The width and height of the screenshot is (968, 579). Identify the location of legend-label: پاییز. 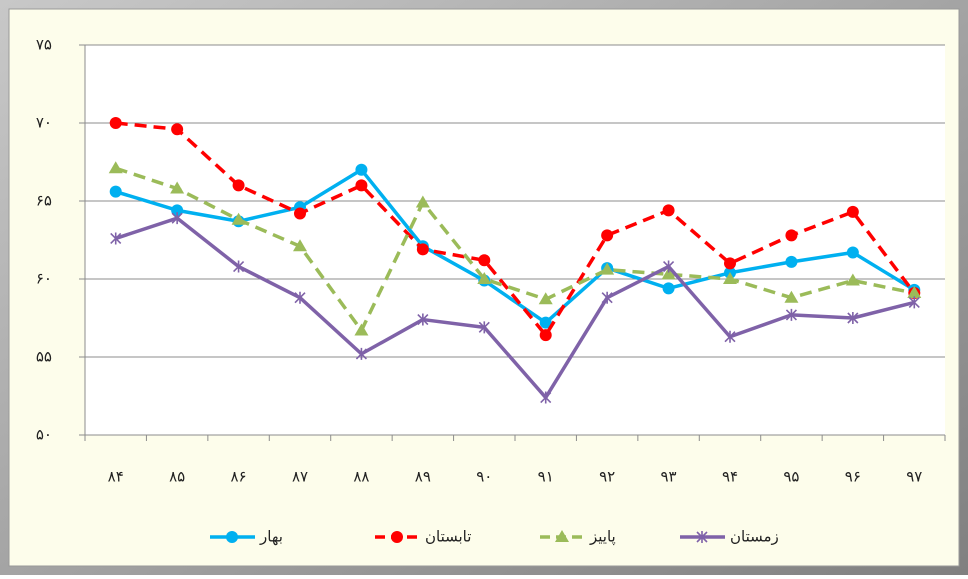
(602, 537).